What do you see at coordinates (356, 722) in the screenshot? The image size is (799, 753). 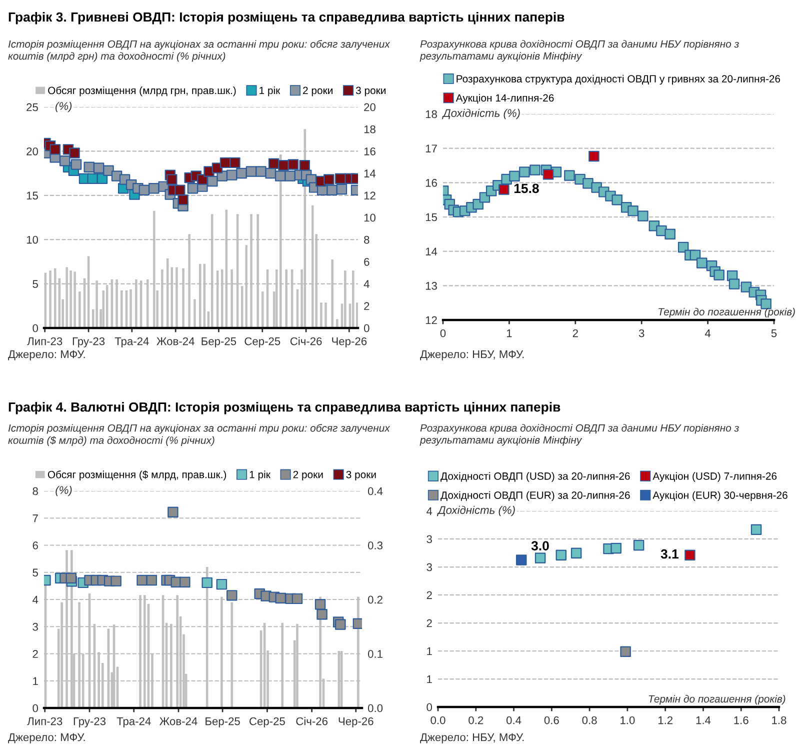 I see `x-tick-label: Чер-26` at bounding box center [356, 722].